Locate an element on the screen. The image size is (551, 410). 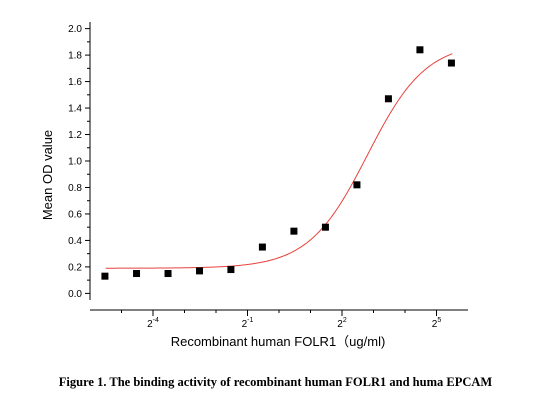
y-tick-label-0.2: 0.2 is located at coordinates (75, 267).